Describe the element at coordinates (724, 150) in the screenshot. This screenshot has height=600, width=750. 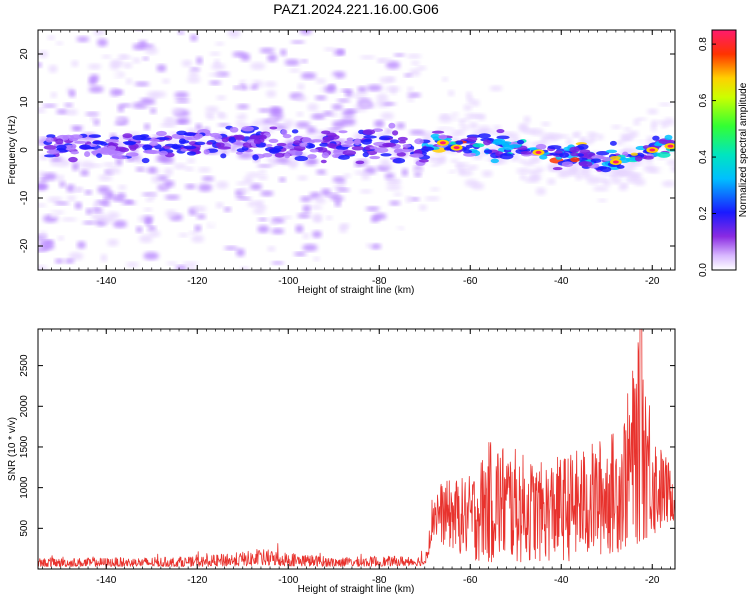
I see `colorbar-gradient` at that location.